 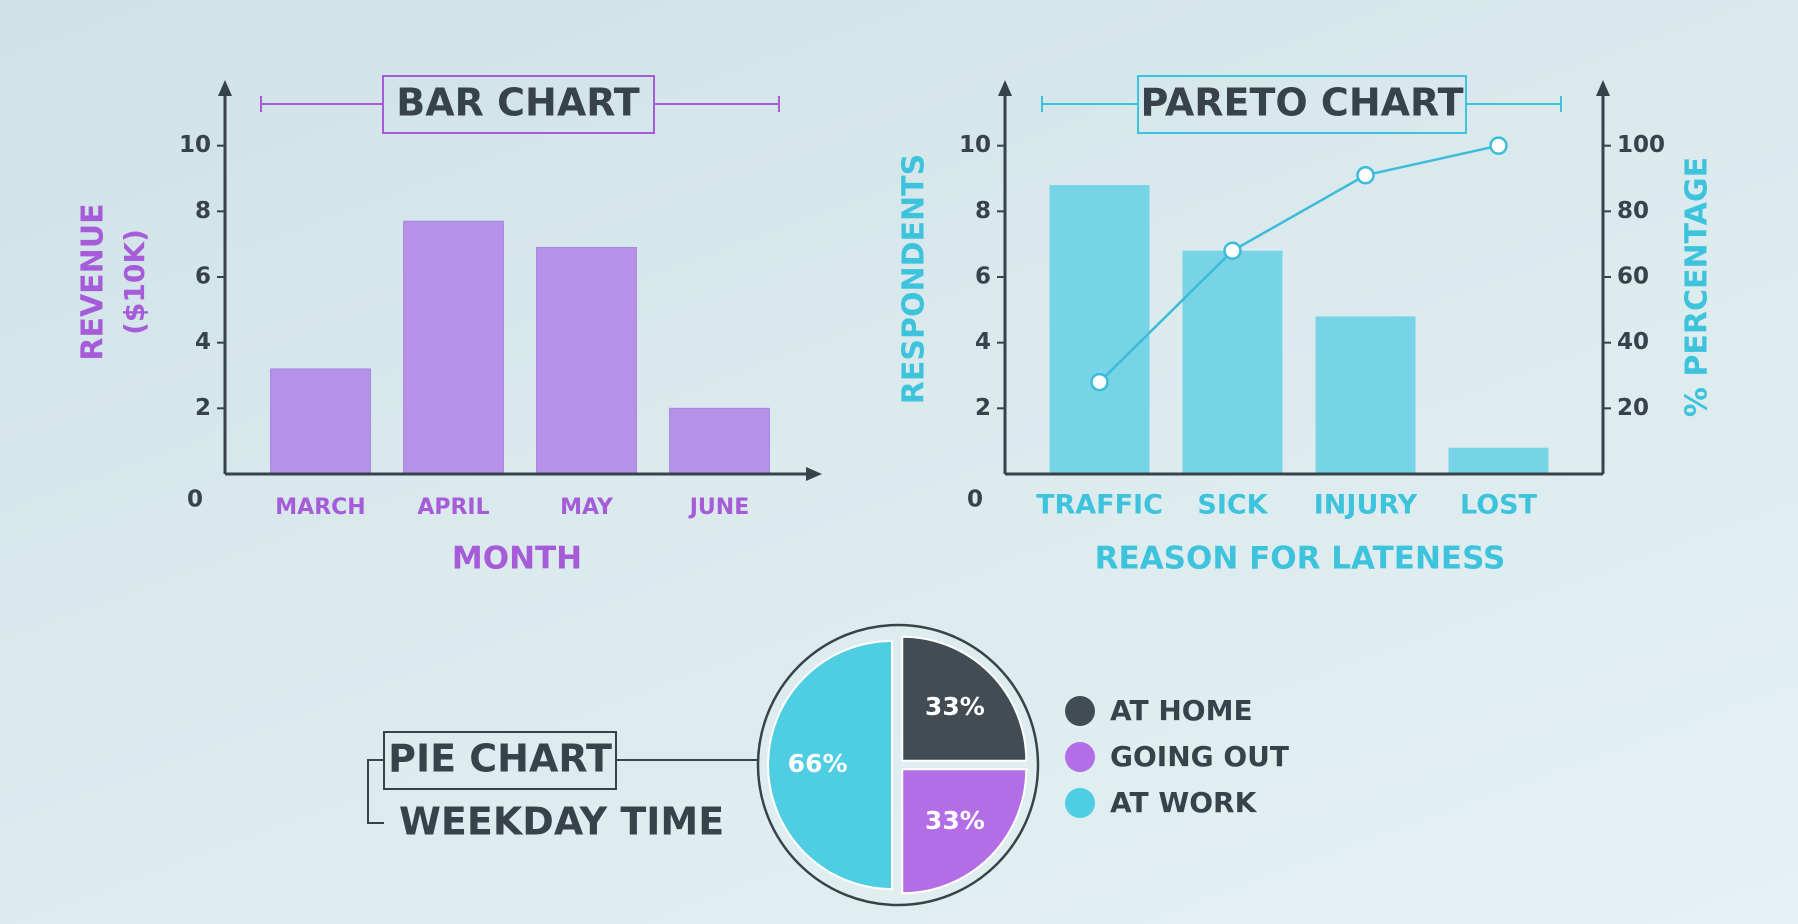 What do you see at coordinates (561, 822) in the screenshot?
I see `chart-subtitle: WEEKDAY TIME` at bounding box center [561, 822].